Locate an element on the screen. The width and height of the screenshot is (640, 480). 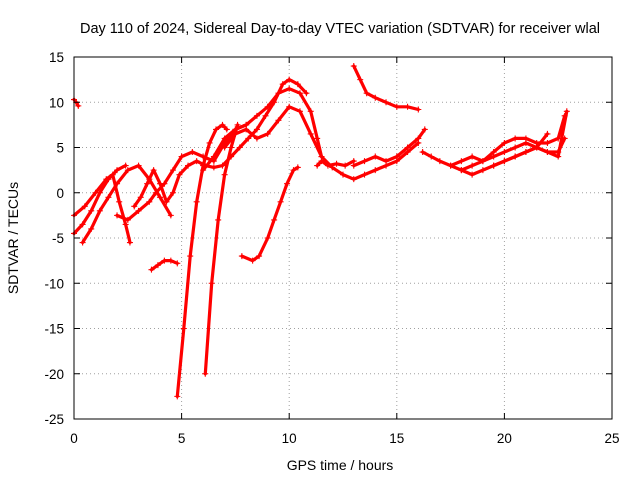
y-tick-label: -10 is located at coordinates (54, 283).